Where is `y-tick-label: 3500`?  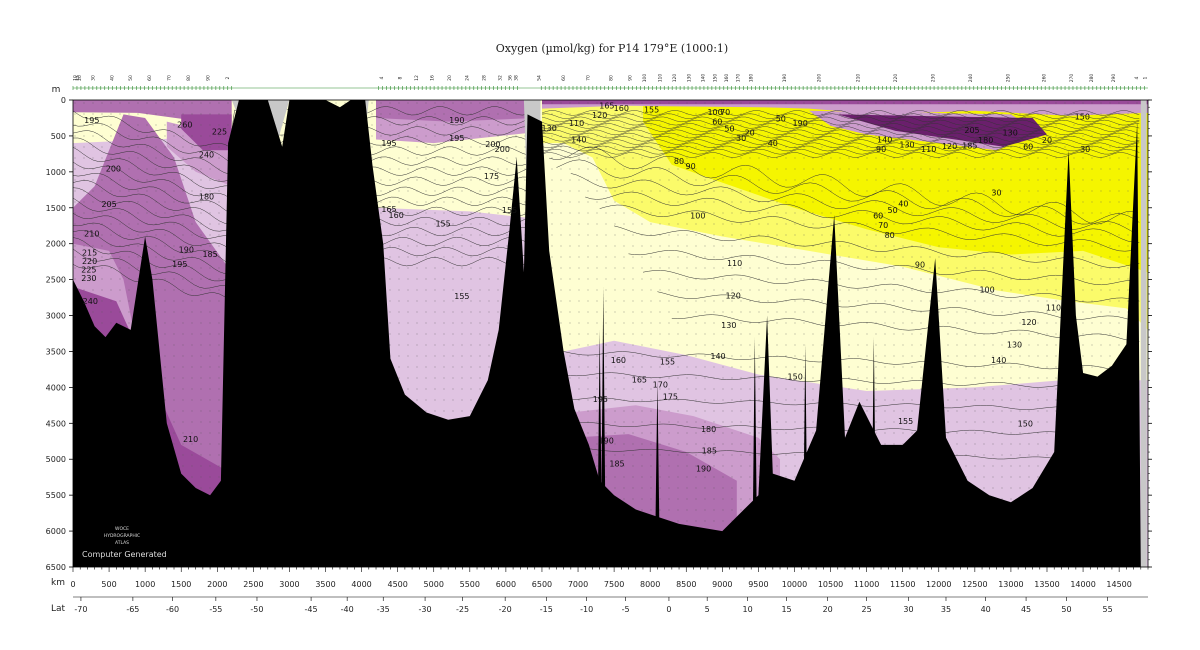 y-tick-label: 3500 is located at coordinates (56, 351).